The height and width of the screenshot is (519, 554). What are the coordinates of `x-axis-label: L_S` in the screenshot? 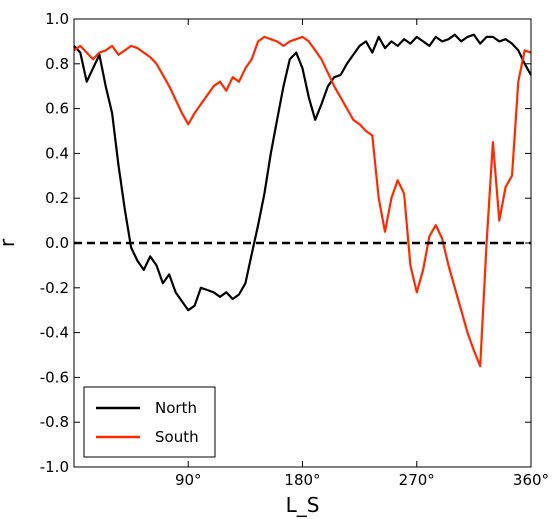 It's located at (303, 505).